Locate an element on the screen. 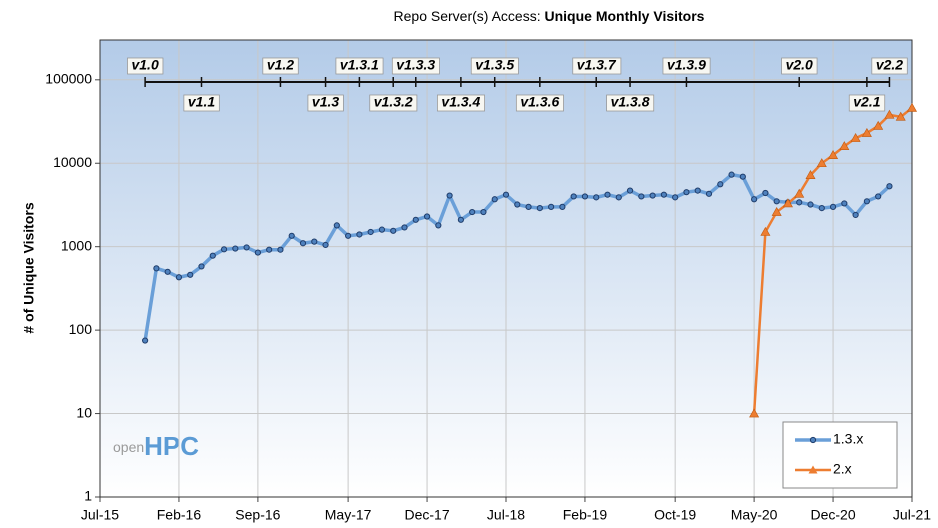 This screenshot has width=938, height=528. logo-open: open is located at coordinates (128, 447).